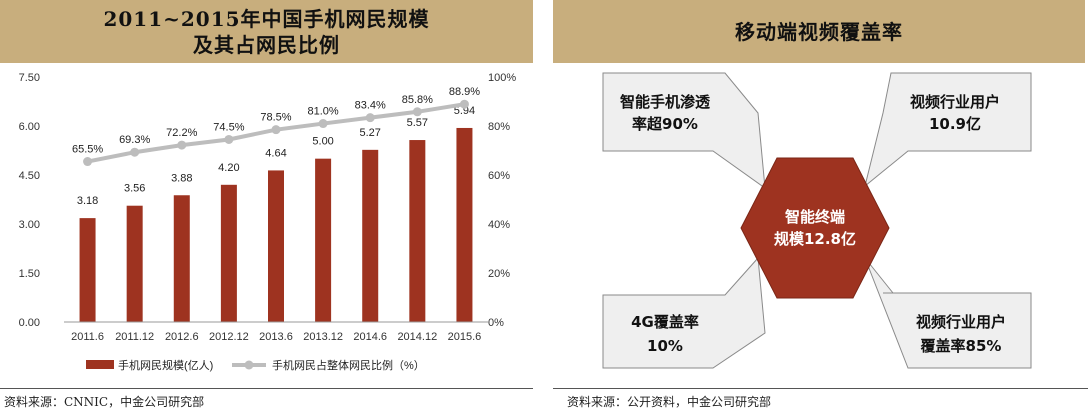  I want to click on x-tick-label: 2011.6, so click(87, 337).